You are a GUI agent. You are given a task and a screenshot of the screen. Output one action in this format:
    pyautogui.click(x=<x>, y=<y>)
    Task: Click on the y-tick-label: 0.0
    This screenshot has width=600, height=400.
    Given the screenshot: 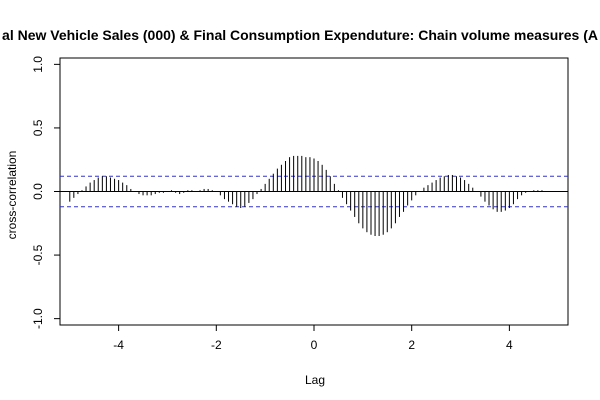 What is the action you would take?
    pyautogui.click(x=38, y=191)
    